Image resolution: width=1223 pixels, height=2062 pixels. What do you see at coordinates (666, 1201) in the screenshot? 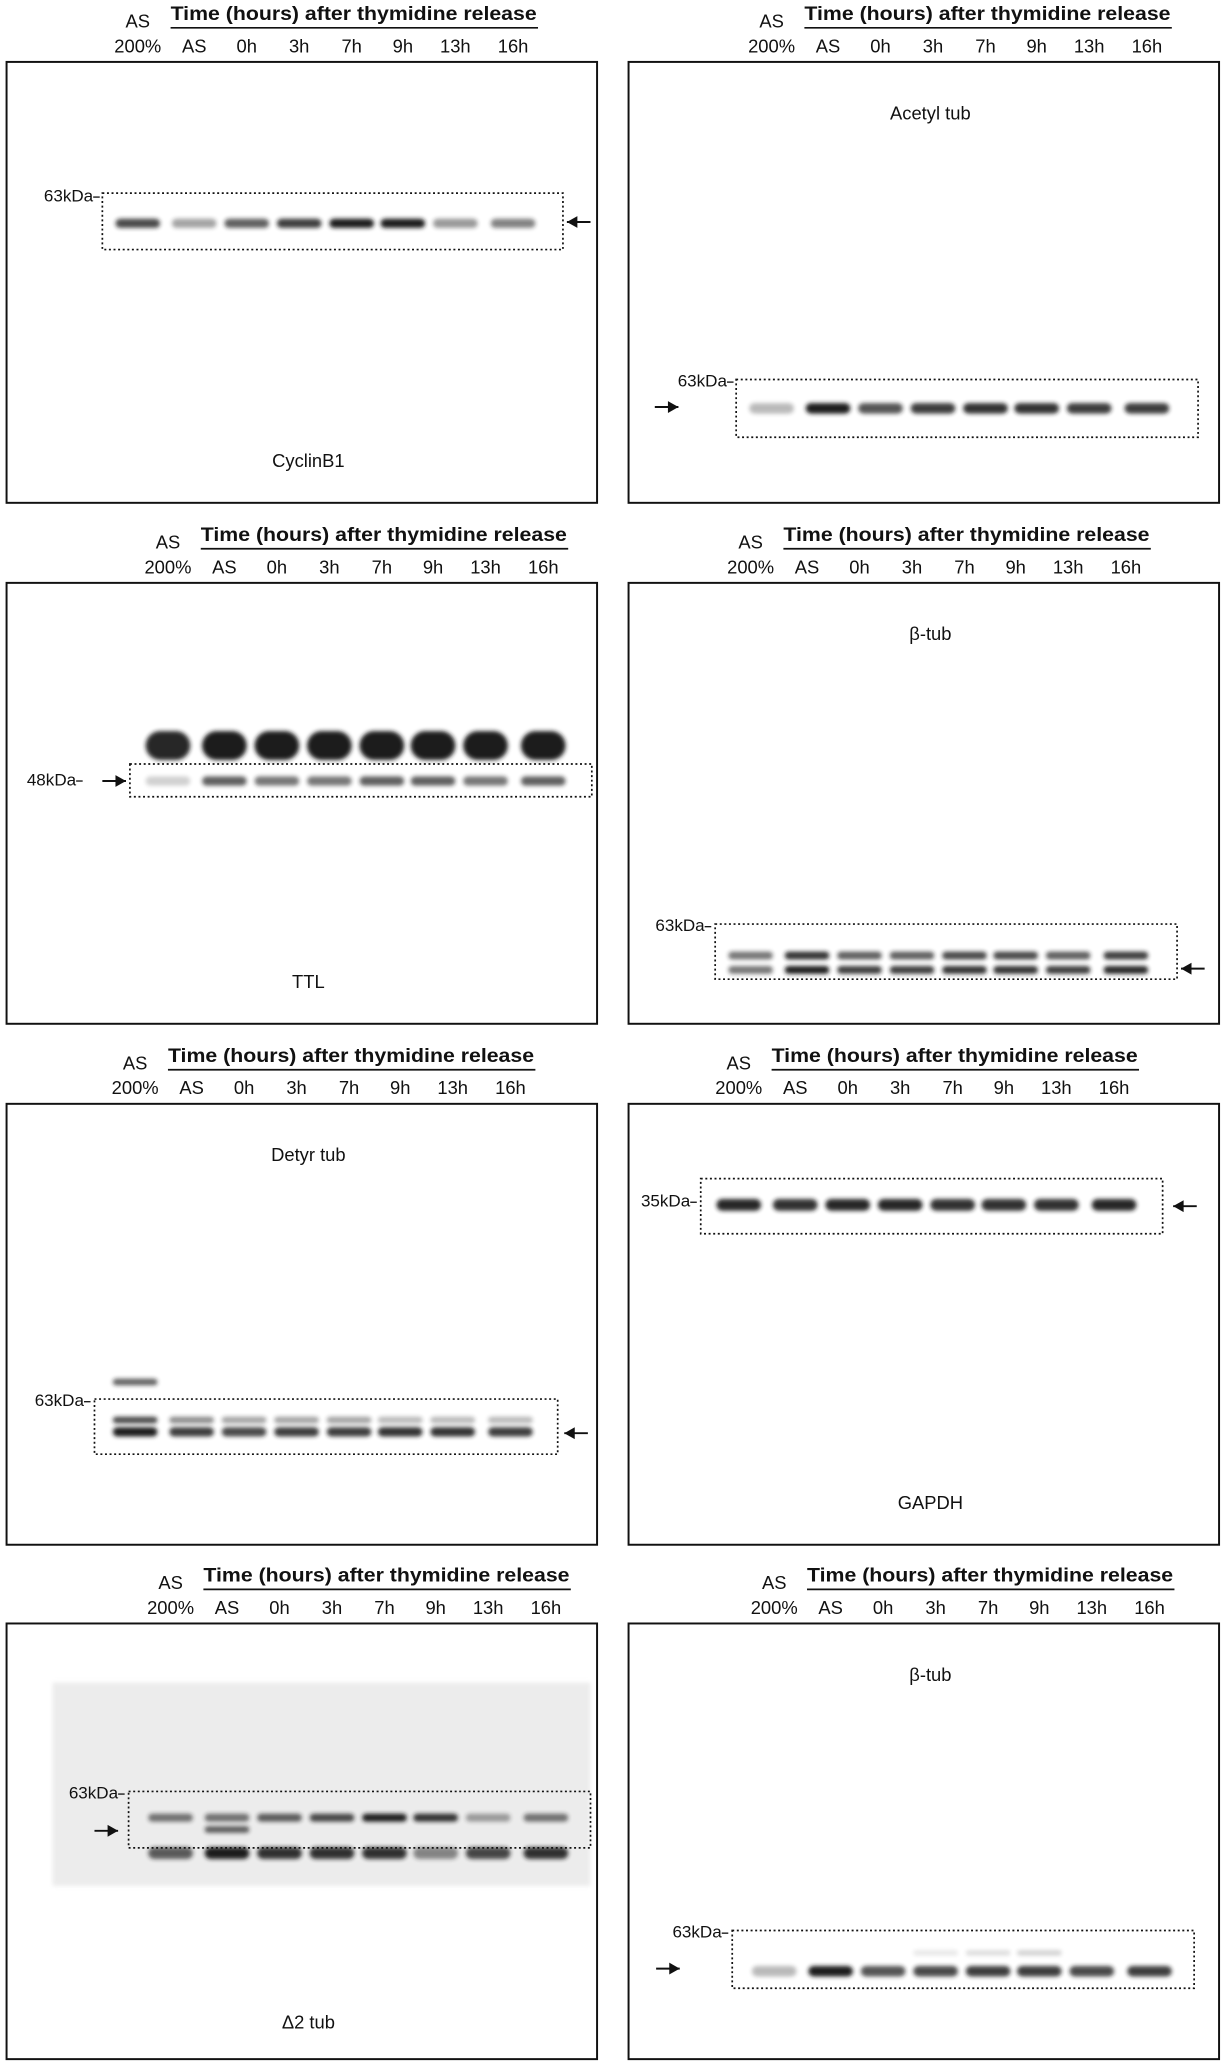
I see `marker-label: 35kDa` at bounding box center [666, 1201].